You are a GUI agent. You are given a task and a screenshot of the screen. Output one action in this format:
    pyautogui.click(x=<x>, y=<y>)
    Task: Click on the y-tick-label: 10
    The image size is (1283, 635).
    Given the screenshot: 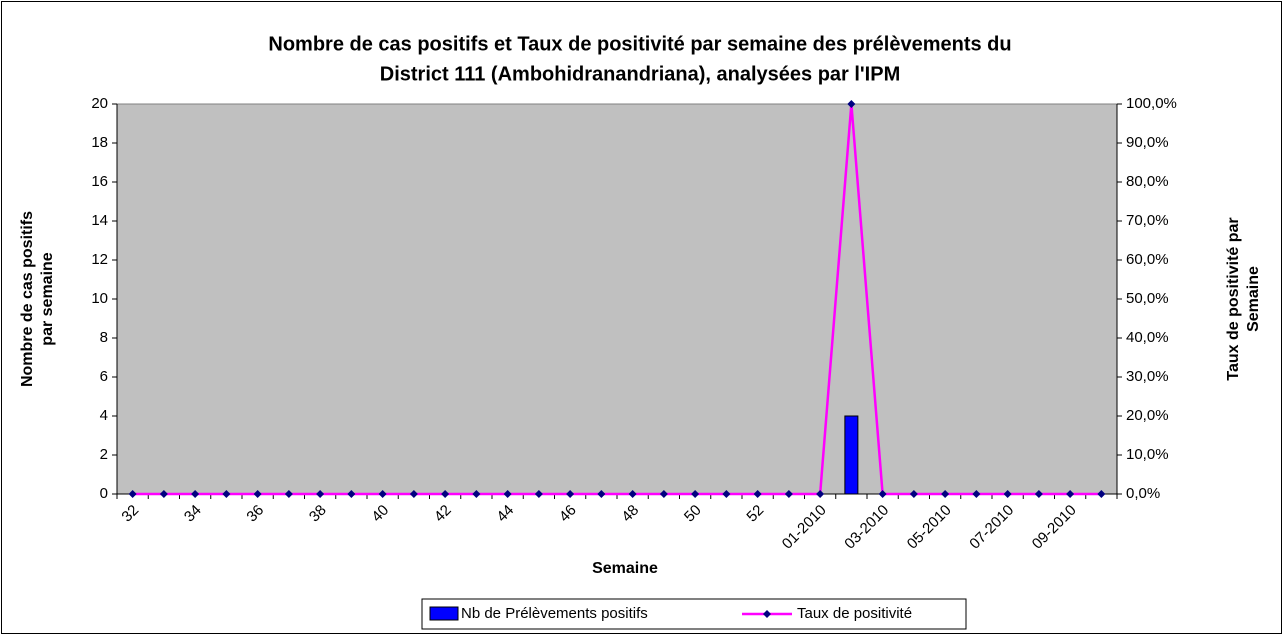 What is the action you would take?
    pyautogui.click(x=99, y=298)
    